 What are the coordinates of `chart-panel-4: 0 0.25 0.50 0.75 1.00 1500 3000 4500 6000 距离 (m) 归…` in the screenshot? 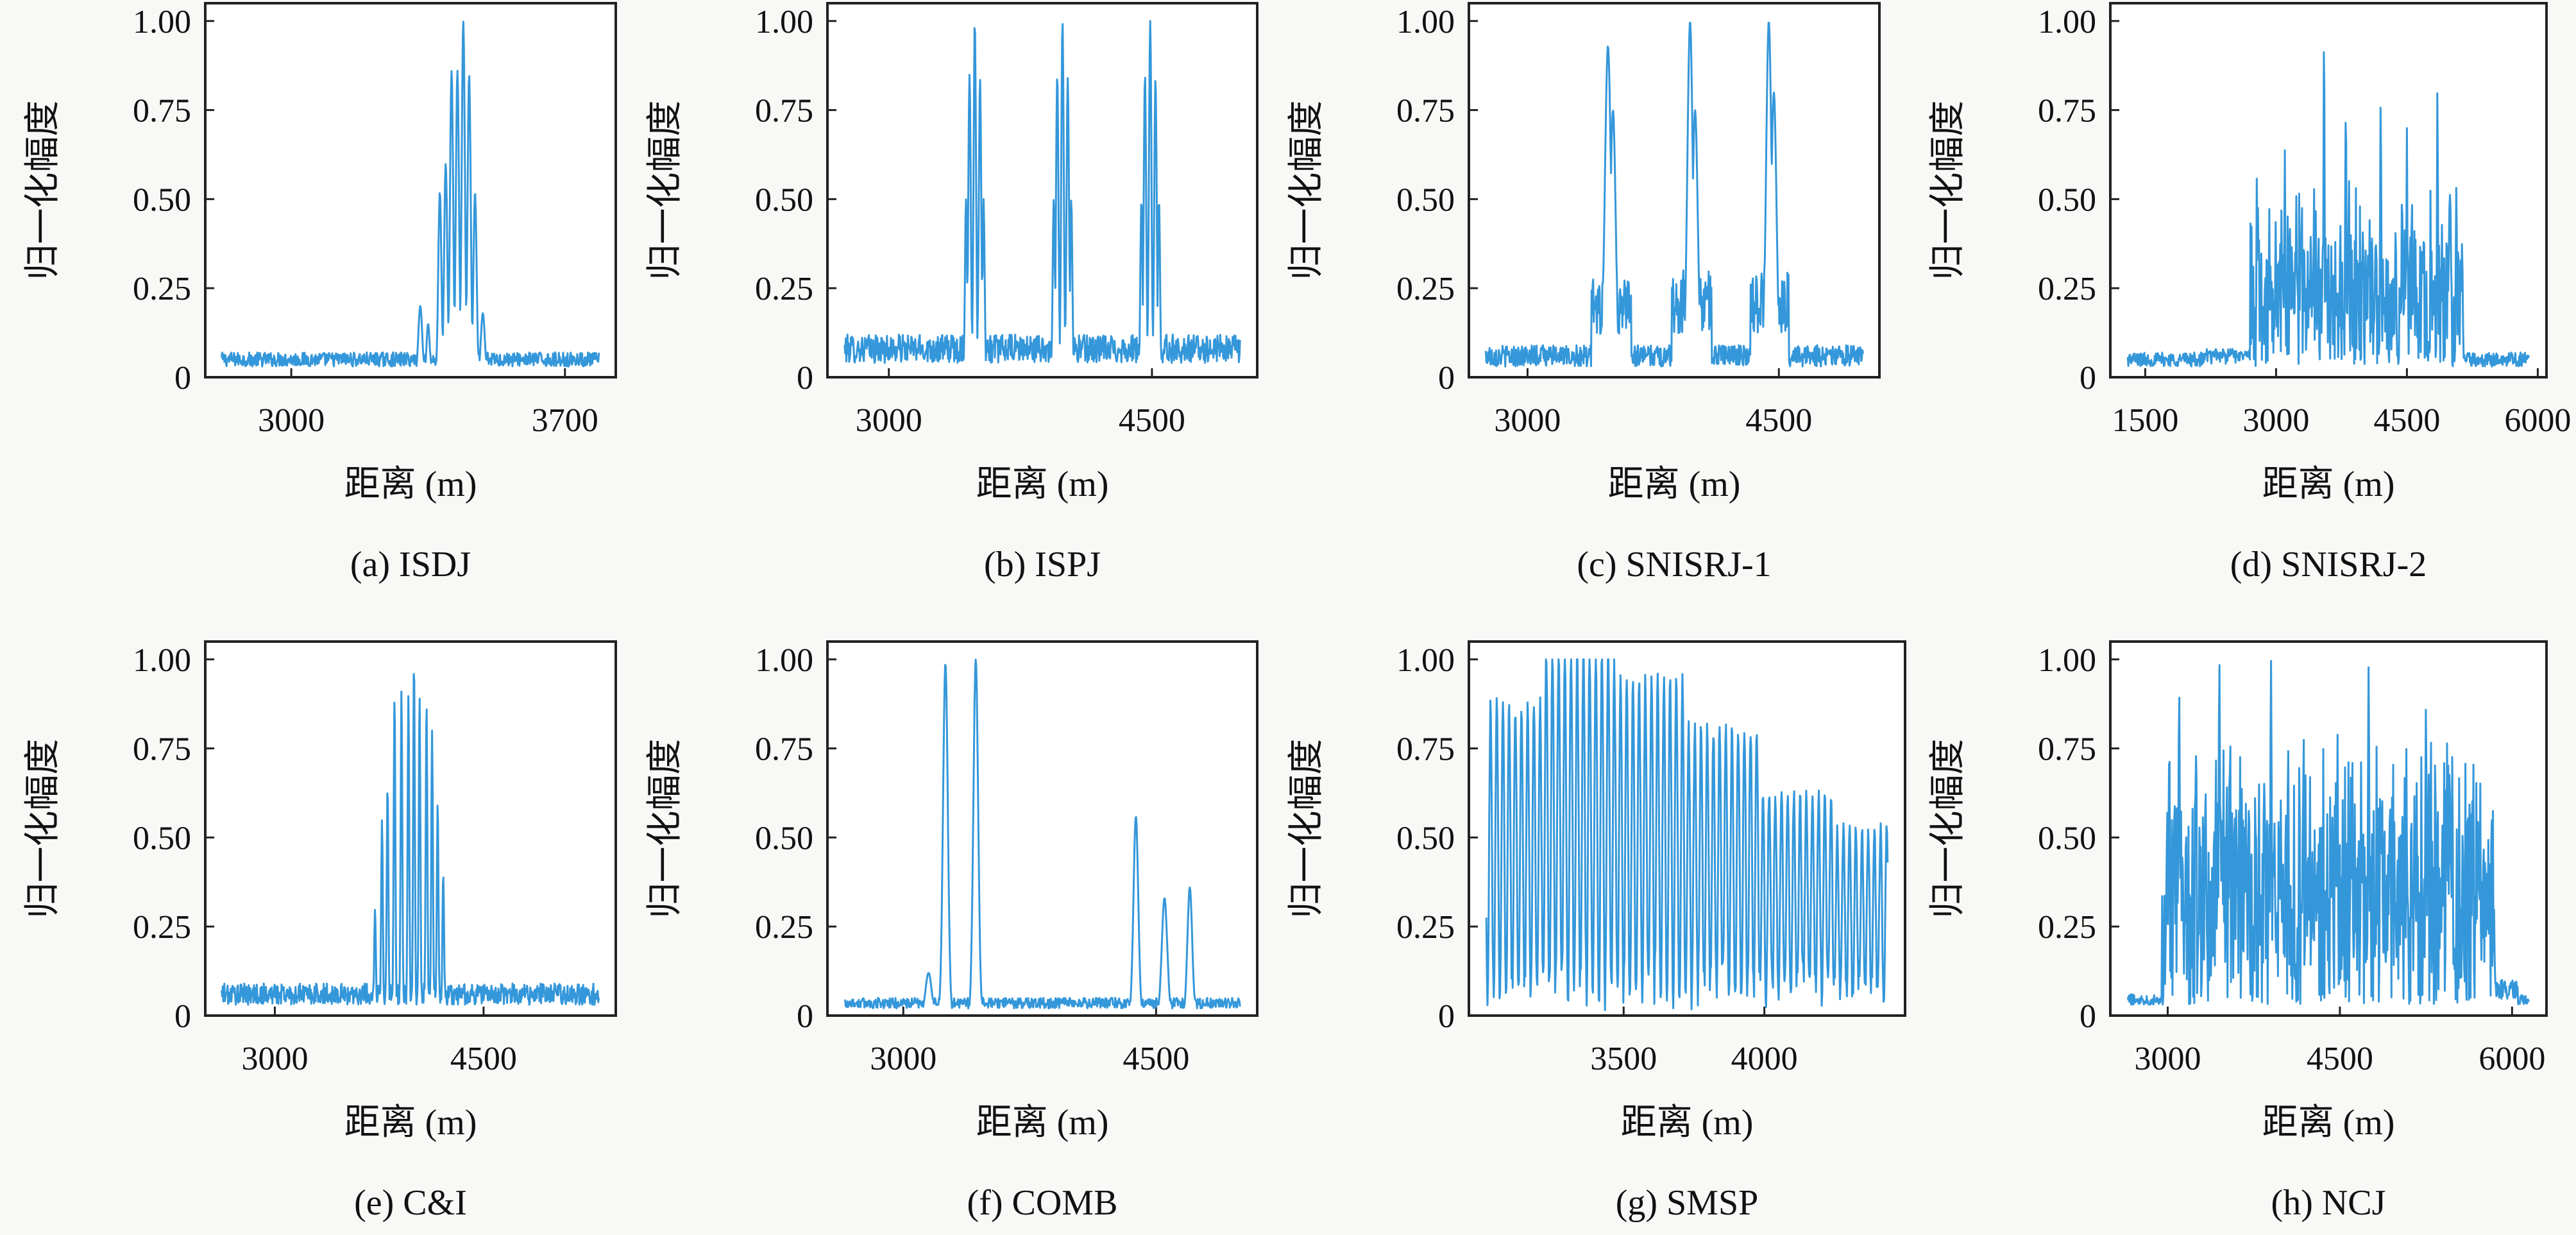 It's located at (2249, 293).